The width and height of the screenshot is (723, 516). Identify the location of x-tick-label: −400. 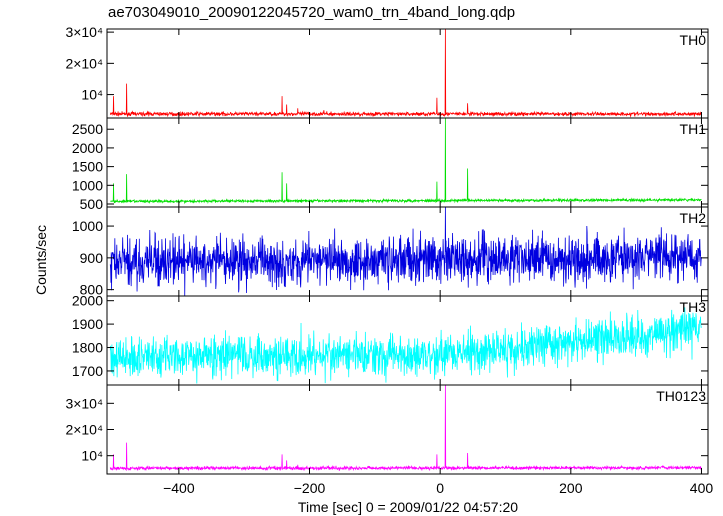
(179, 488).